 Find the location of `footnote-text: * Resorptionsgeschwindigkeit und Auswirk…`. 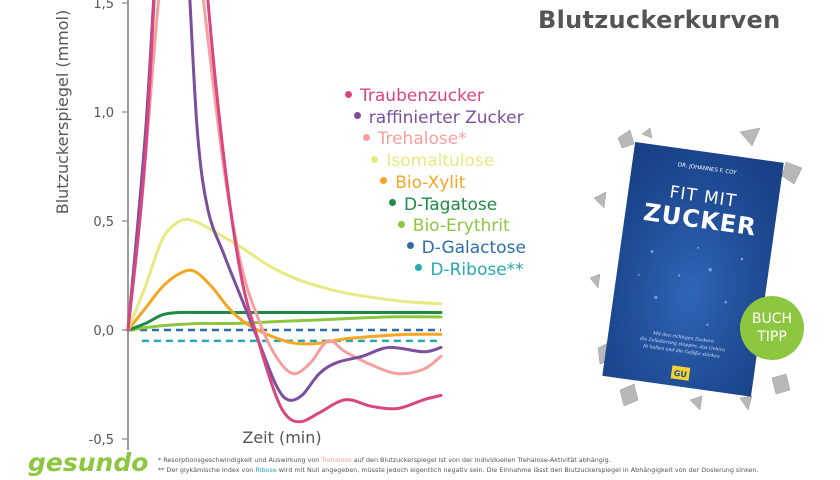

footnote-text: * Resorptionsgeschwindigkeit und Auswirk… is located at coordinates (240, 460).